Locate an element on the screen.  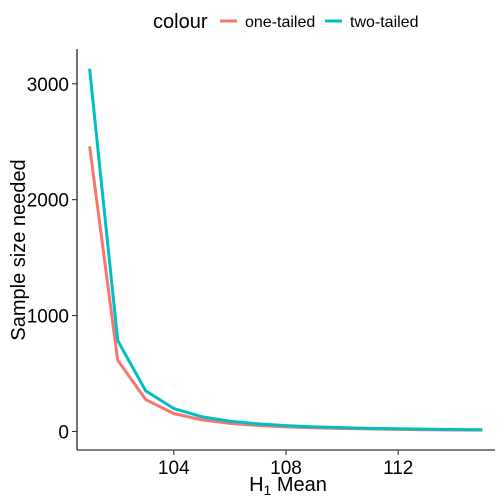
x-axis-title-rest: Mean is located at coordinates (299, 485).